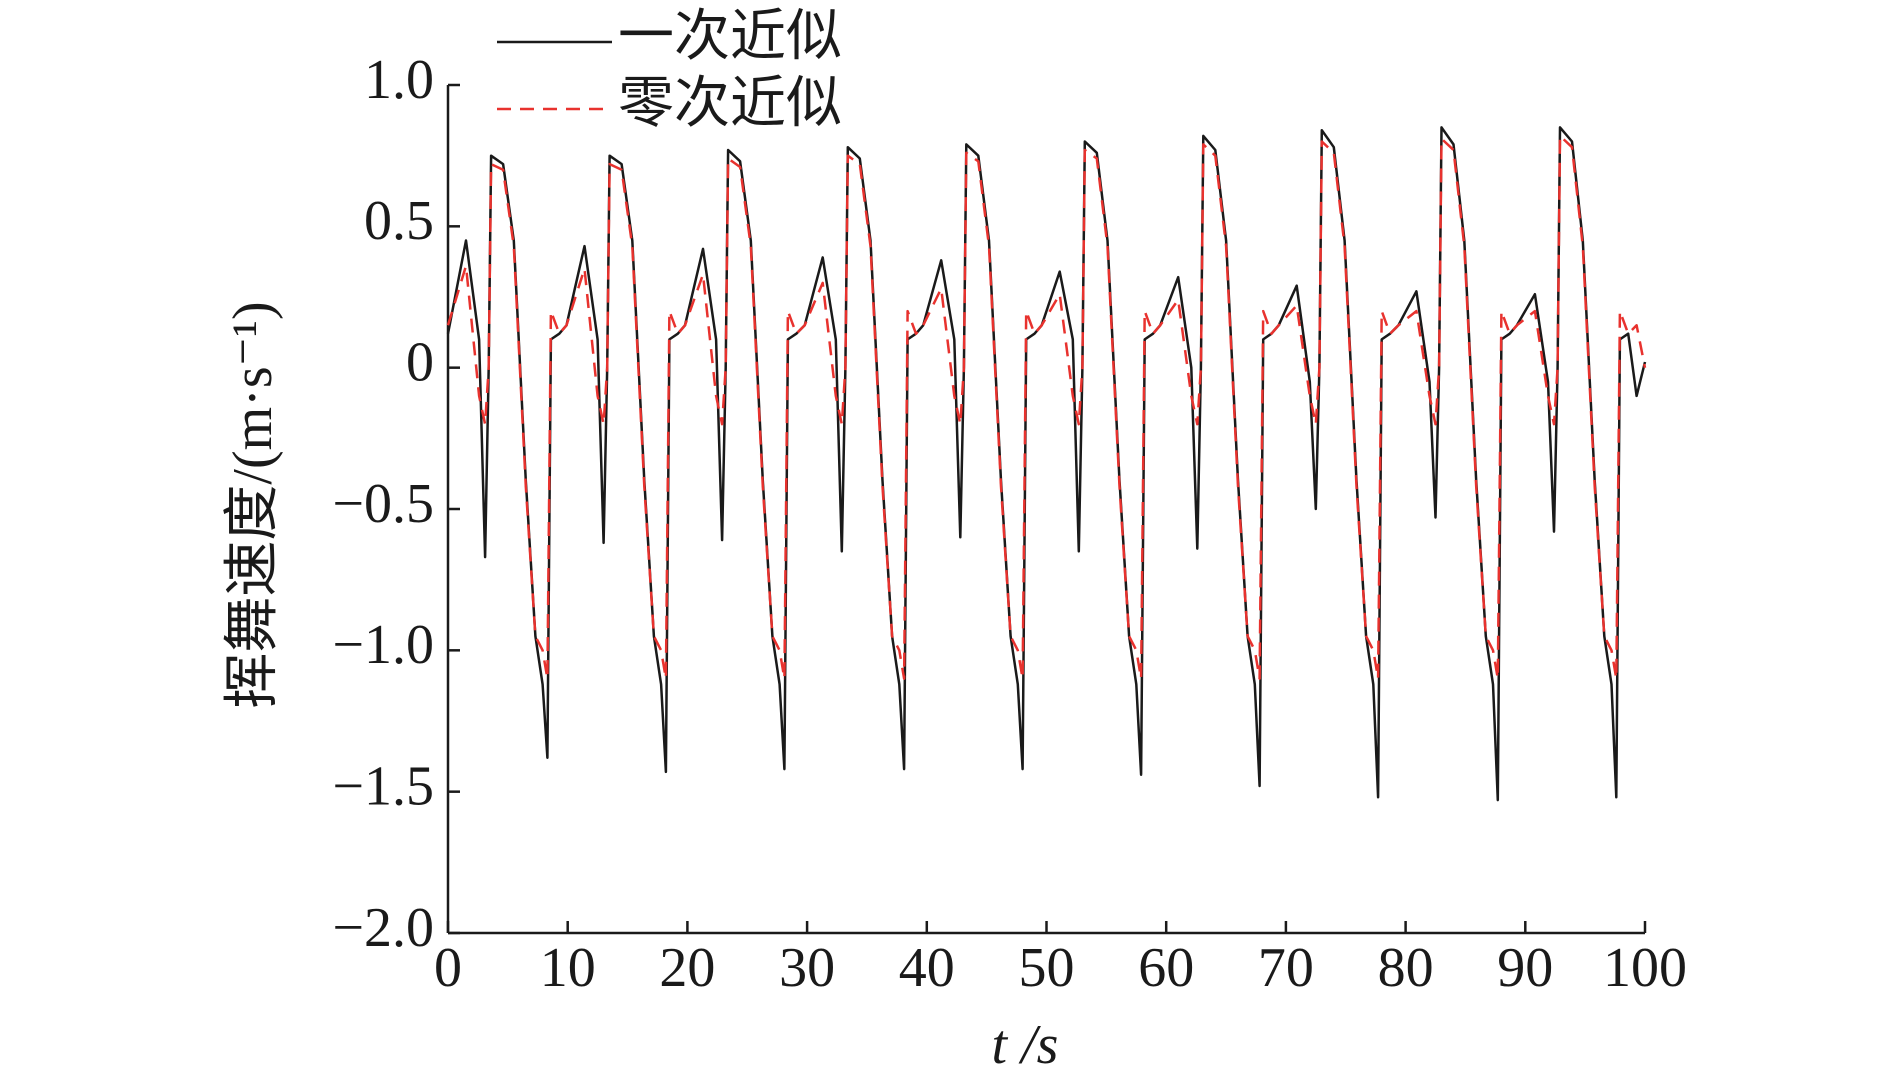 The width and height of the screenshot is (1890, 1089). Describe the element at coordinates (730, 104) in the screenshot. I see `legend-label: 零次近似` at that location.